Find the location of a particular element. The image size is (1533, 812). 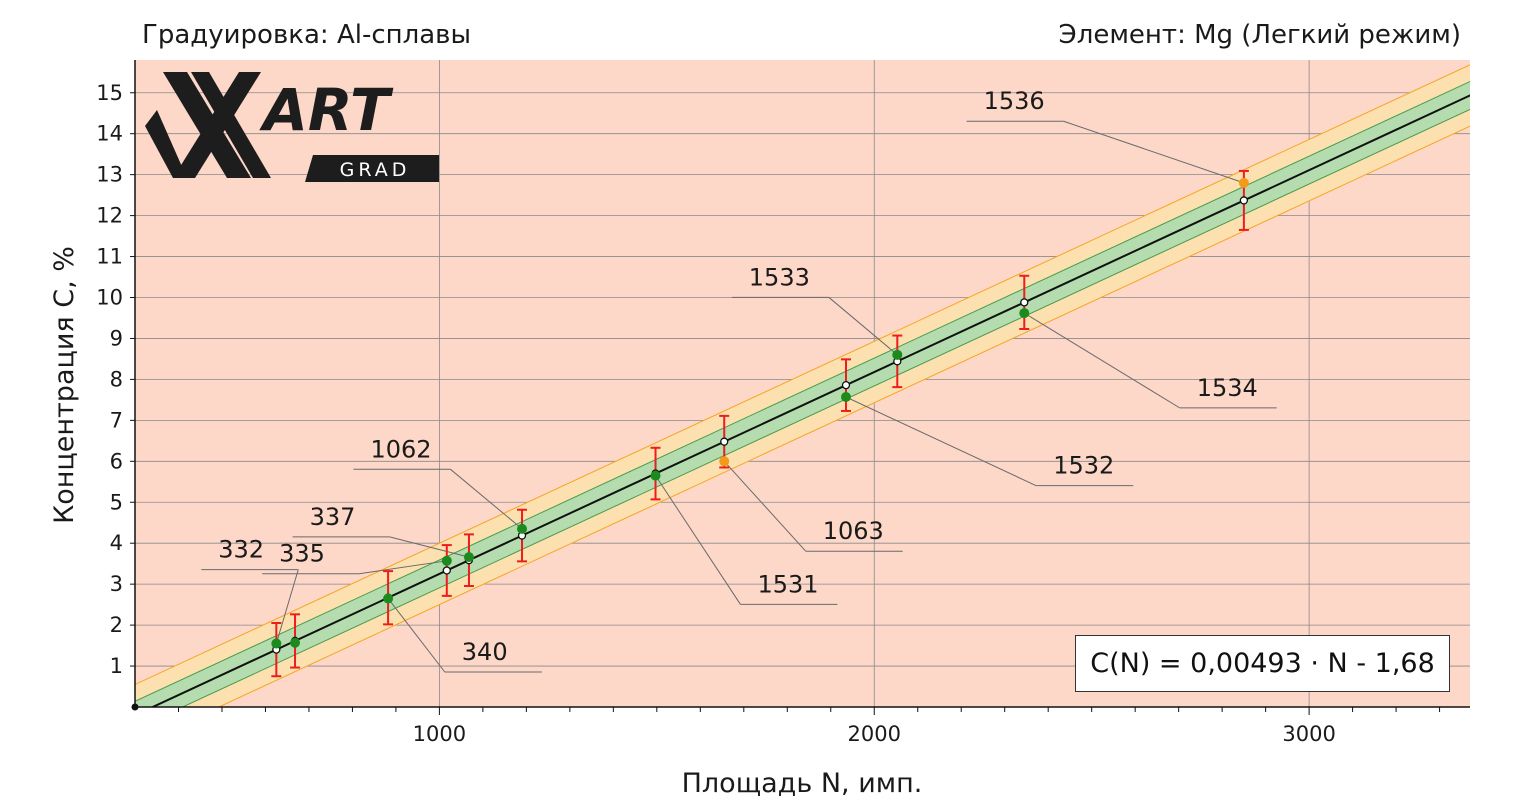

y-tick-label: 14 is located at coordinates (109, 134).